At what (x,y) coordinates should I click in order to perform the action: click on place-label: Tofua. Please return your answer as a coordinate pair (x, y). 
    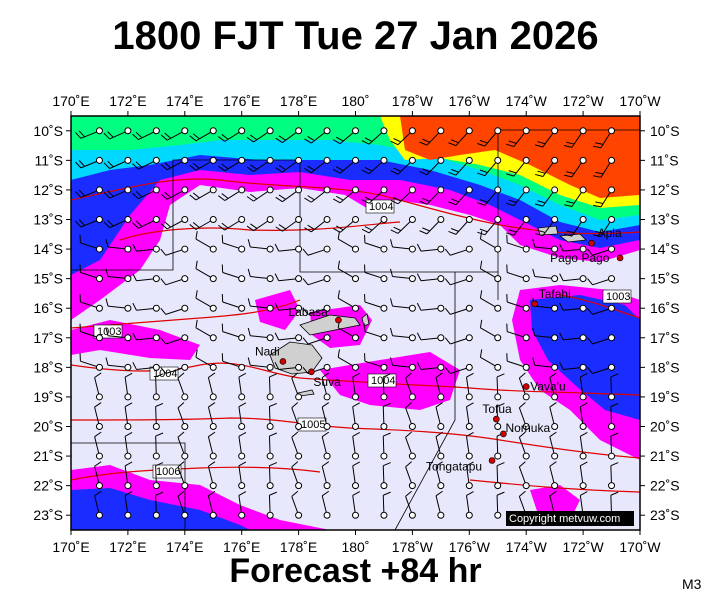
    Looking at the image, I should click on (497, 409).